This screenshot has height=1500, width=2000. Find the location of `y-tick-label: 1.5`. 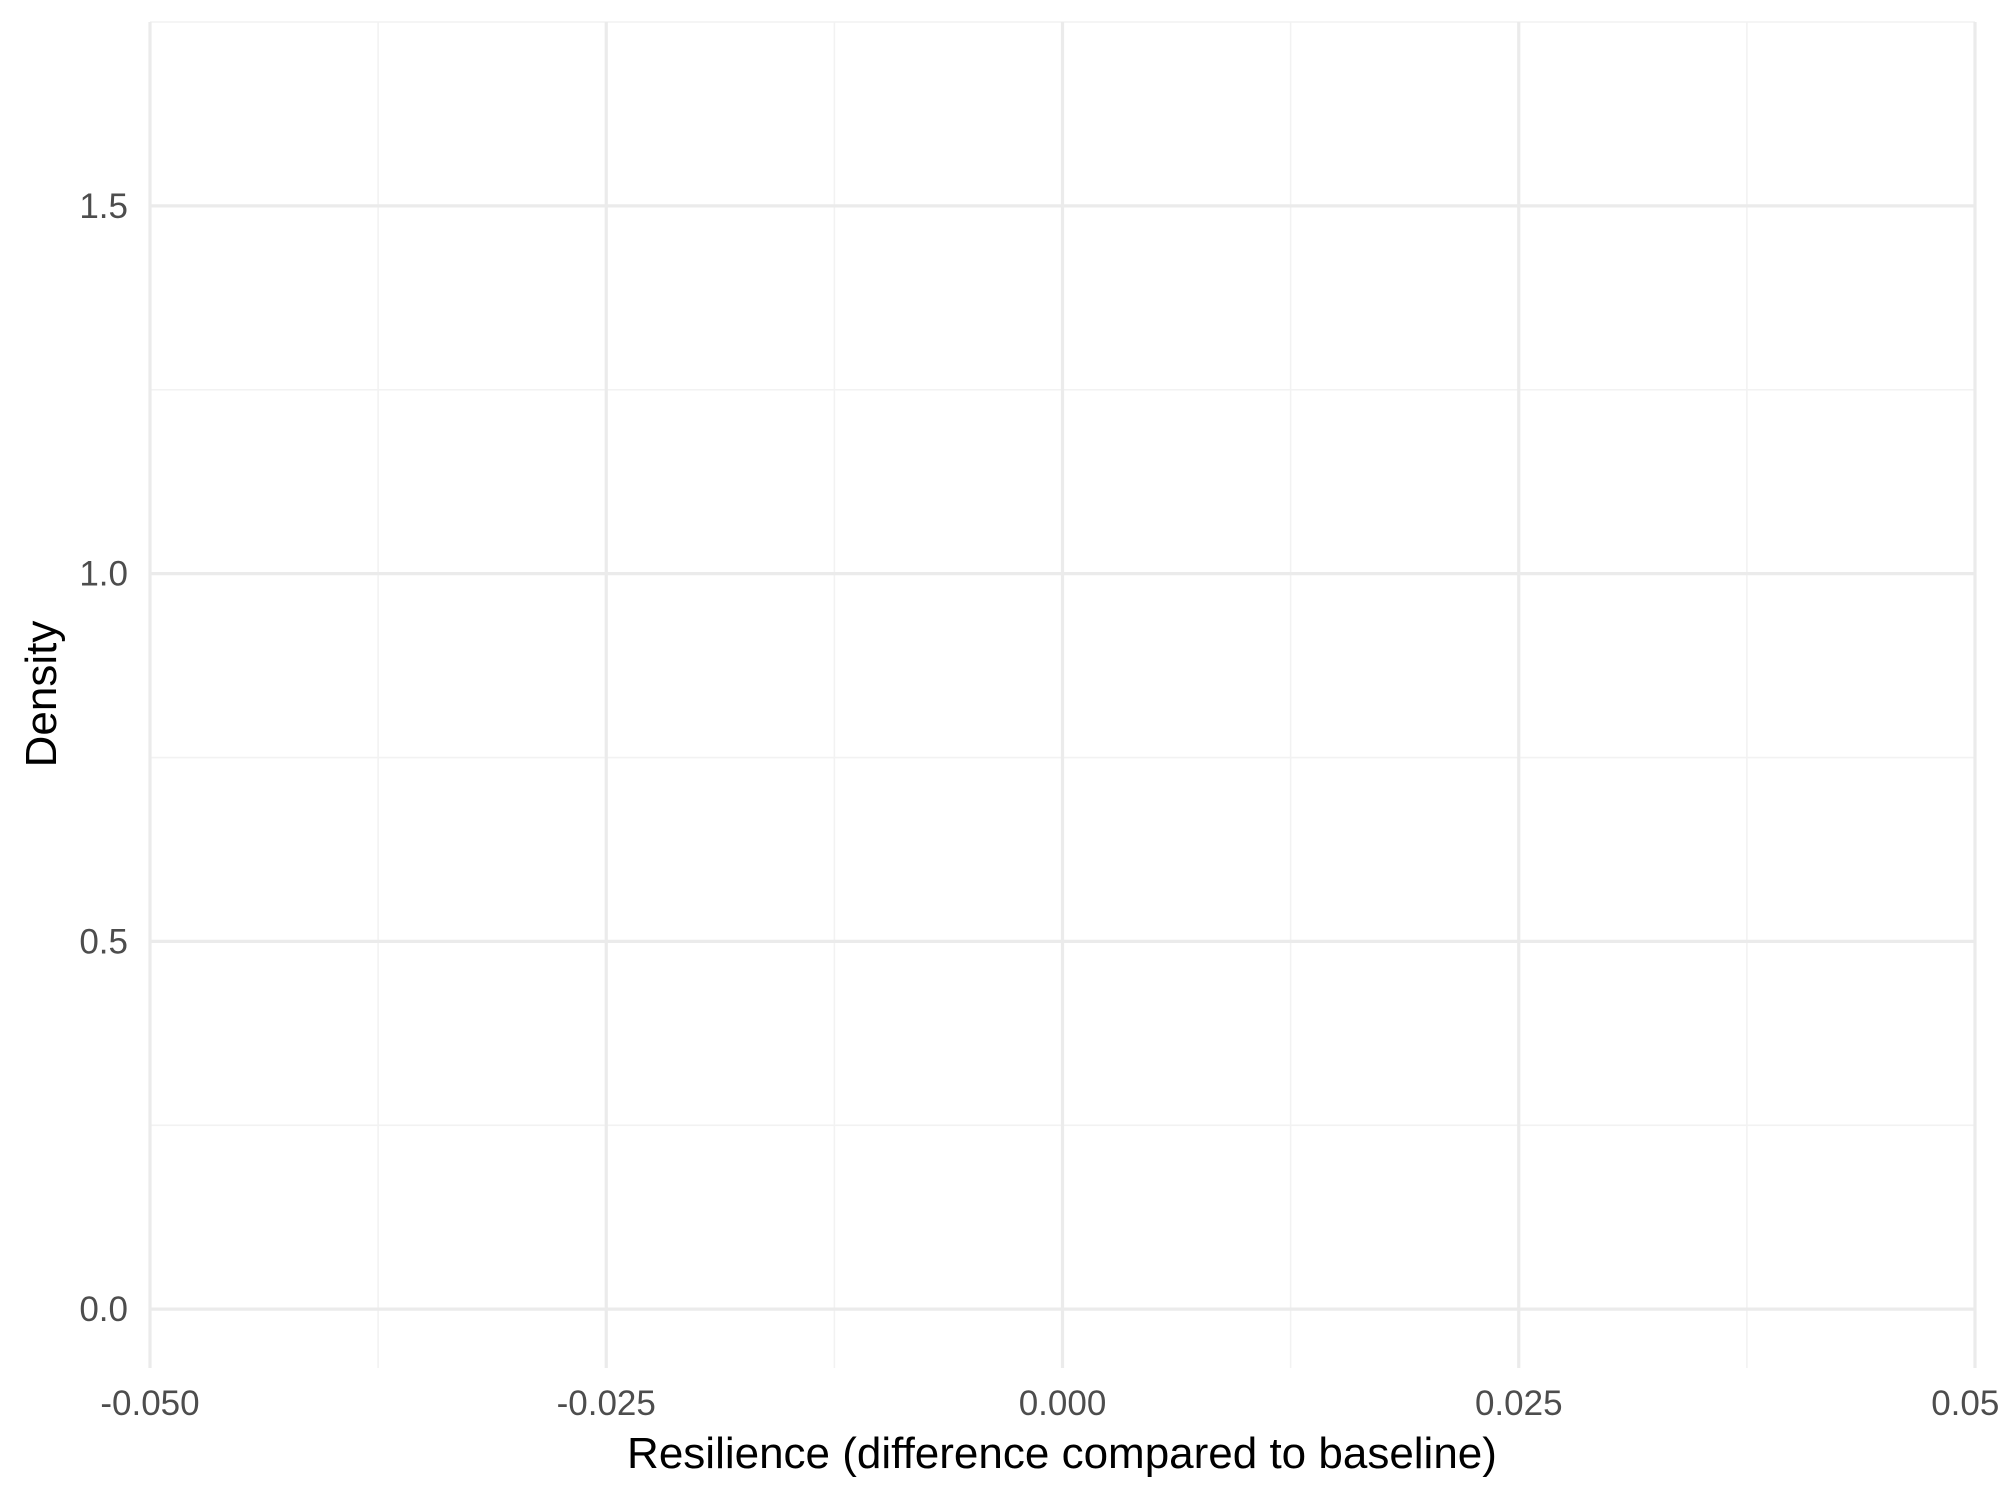

y-tick-label: 1.5 is located at coordinates (103, 206).